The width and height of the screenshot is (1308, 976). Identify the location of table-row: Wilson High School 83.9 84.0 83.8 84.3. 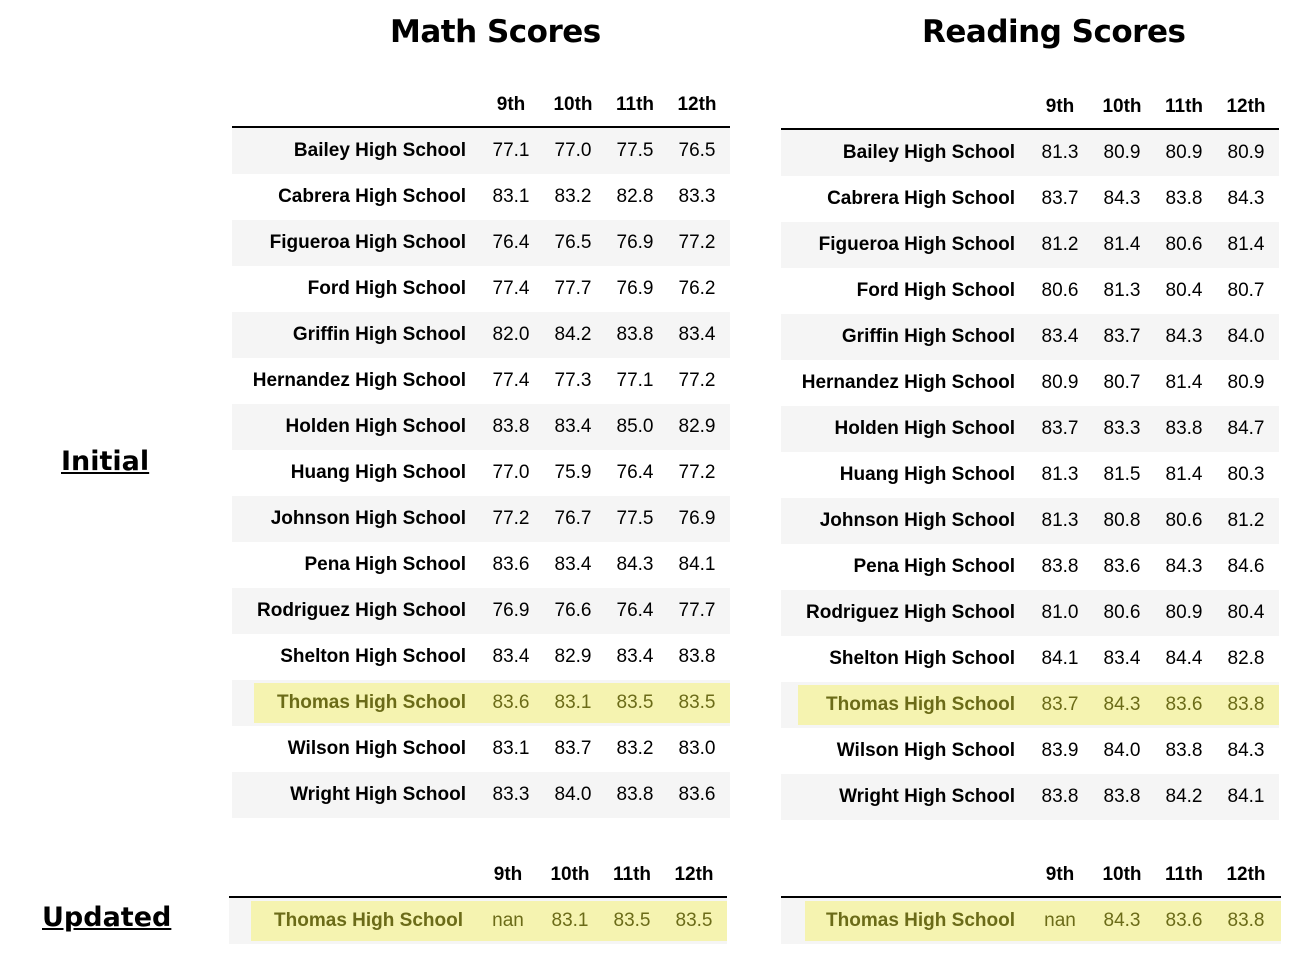
(1030, 751).